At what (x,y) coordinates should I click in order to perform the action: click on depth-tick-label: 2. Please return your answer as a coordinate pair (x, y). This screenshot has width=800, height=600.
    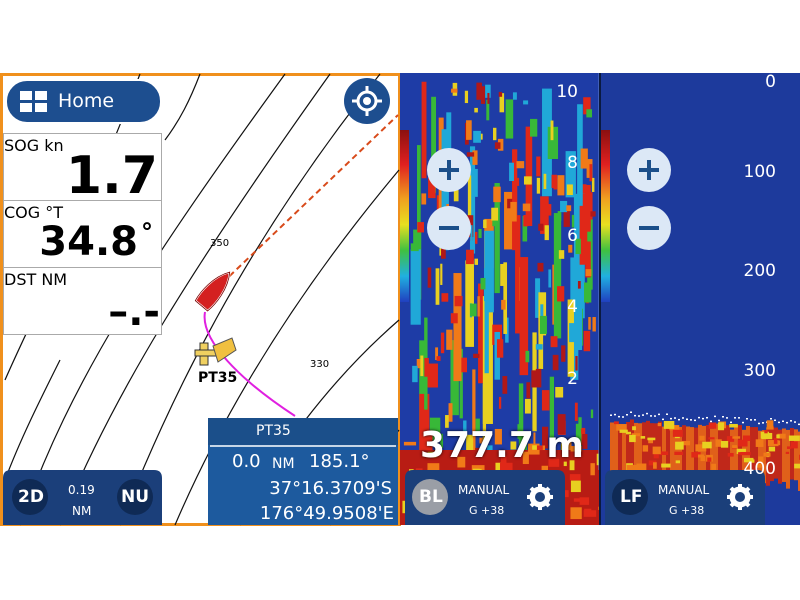
    Looking at the image, I should click on (572, 379).